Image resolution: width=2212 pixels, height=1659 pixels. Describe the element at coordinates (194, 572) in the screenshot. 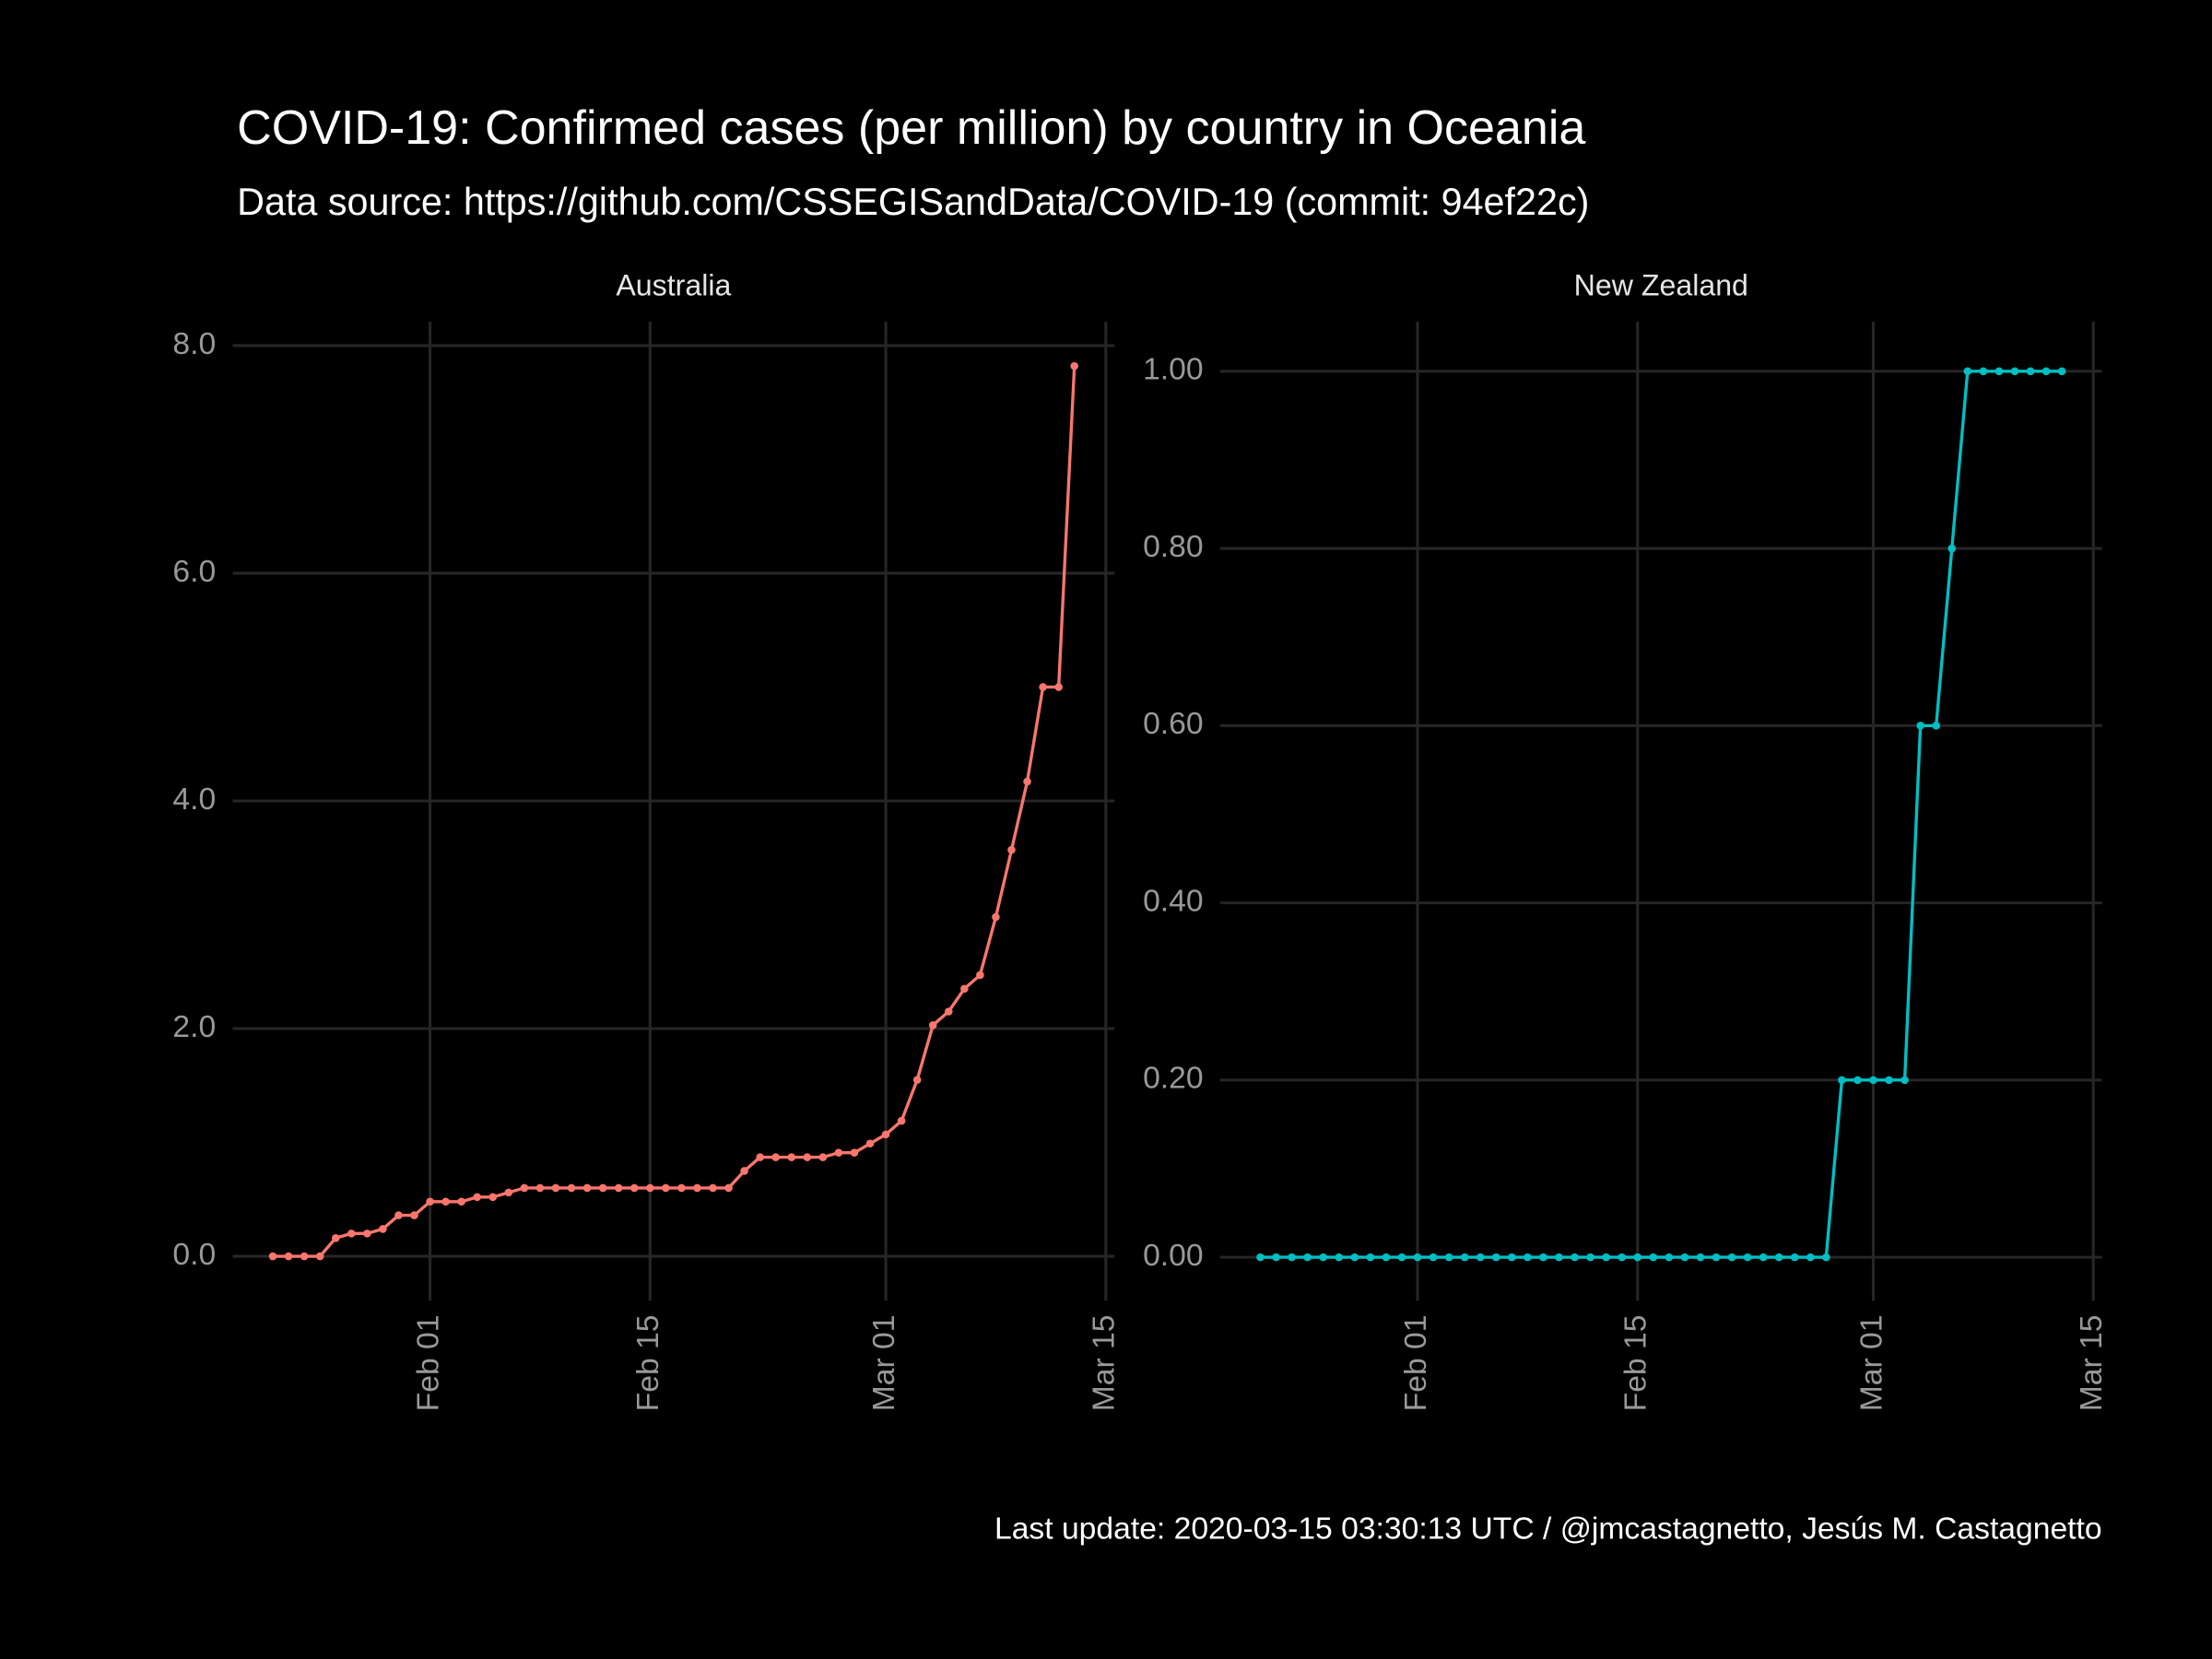

I see `y-tick-label: 6.0` at that location.